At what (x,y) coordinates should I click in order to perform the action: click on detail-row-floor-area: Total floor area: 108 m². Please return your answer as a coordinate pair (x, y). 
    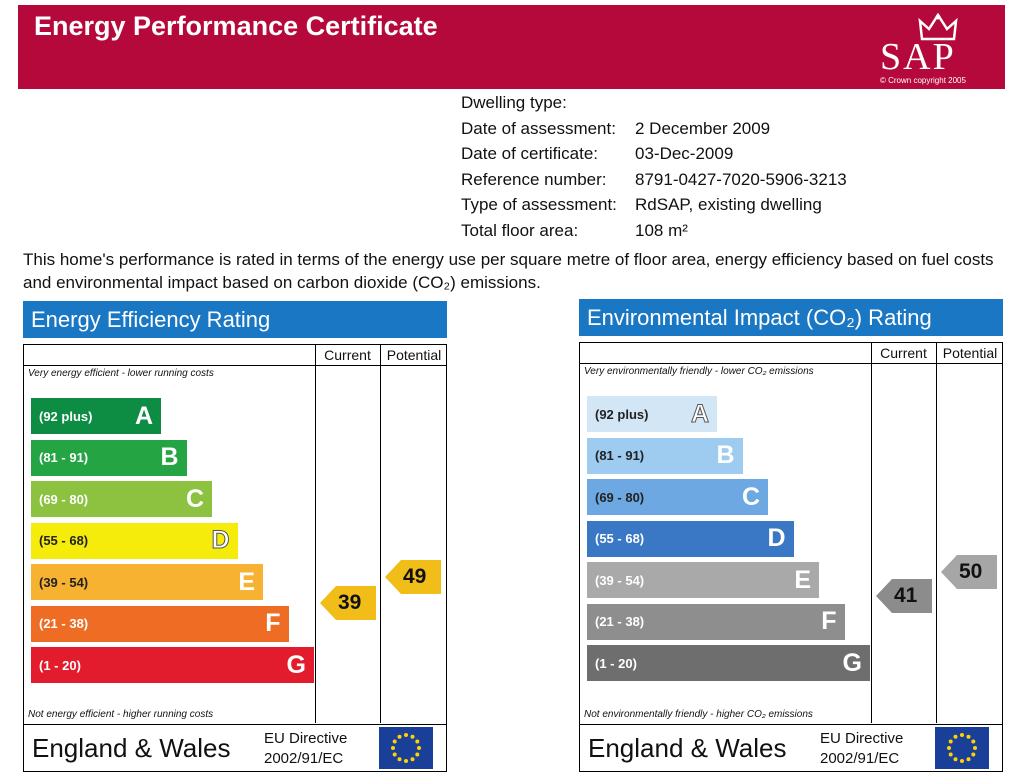
    Looking at the image, I should click on (654, 231).